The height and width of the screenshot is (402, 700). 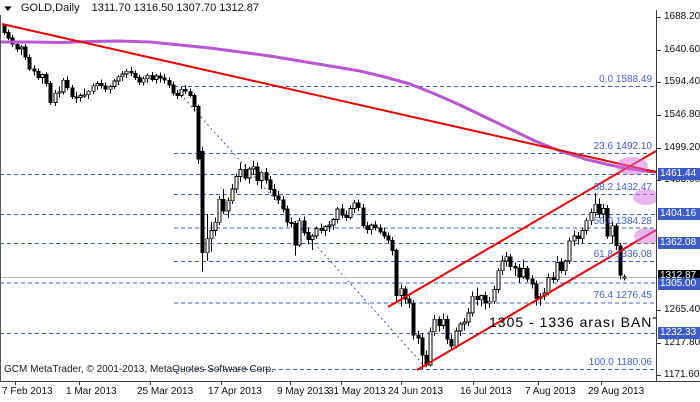 What do you see at coordinates (625, 80) in the screenshot?
I see `fib-level-label: 0.0 1588.49` at bounding box center [625, 80].